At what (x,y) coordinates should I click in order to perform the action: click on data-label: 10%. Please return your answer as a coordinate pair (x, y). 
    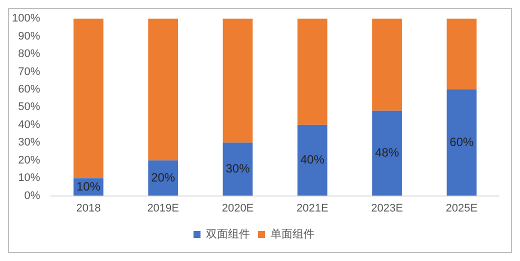
    Looking at the image, I should click on (88, 186).